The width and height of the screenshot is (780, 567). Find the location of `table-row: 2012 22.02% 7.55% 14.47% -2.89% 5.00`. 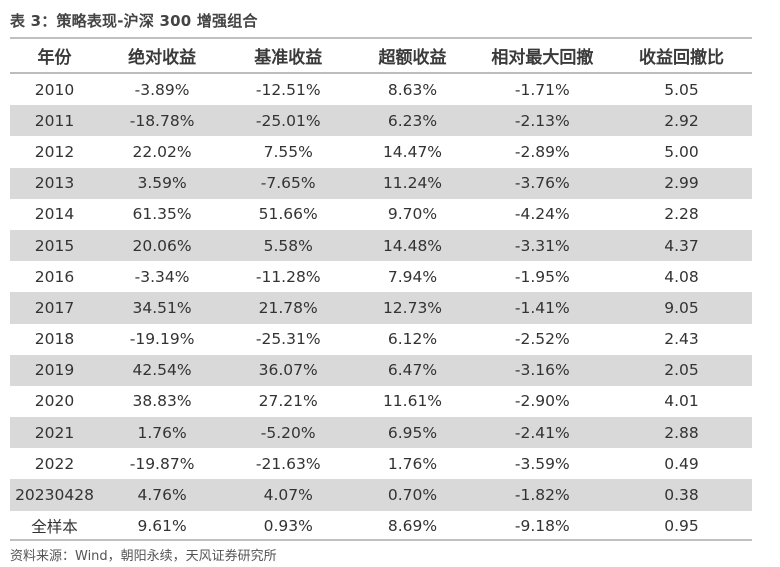

table-row: 2012 22.02% 7.55% 14.47% -2.89% 5.00 is located at coordinates (381, 151).